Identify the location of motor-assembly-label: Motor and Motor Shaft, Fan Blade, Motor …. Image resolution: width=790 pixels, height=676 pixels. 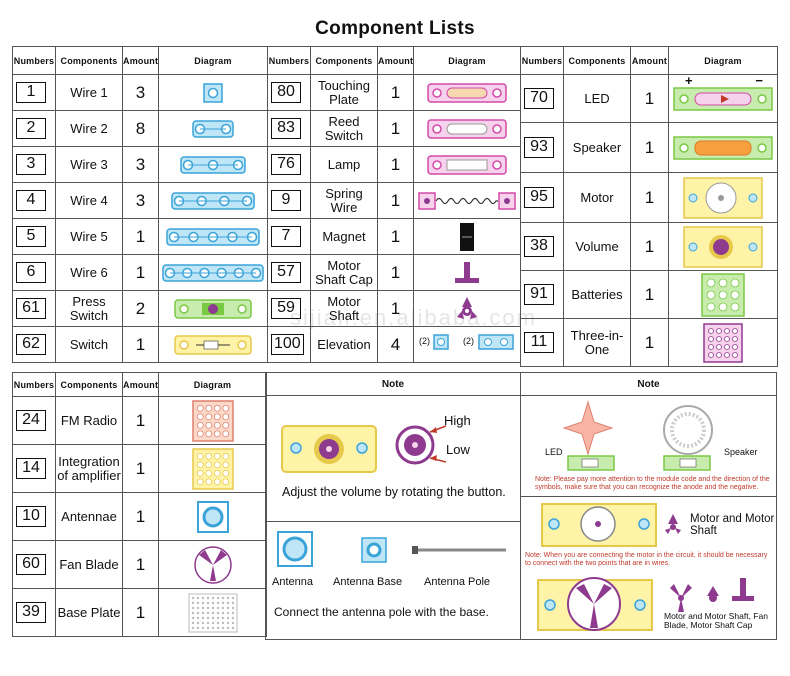
(716, 620).